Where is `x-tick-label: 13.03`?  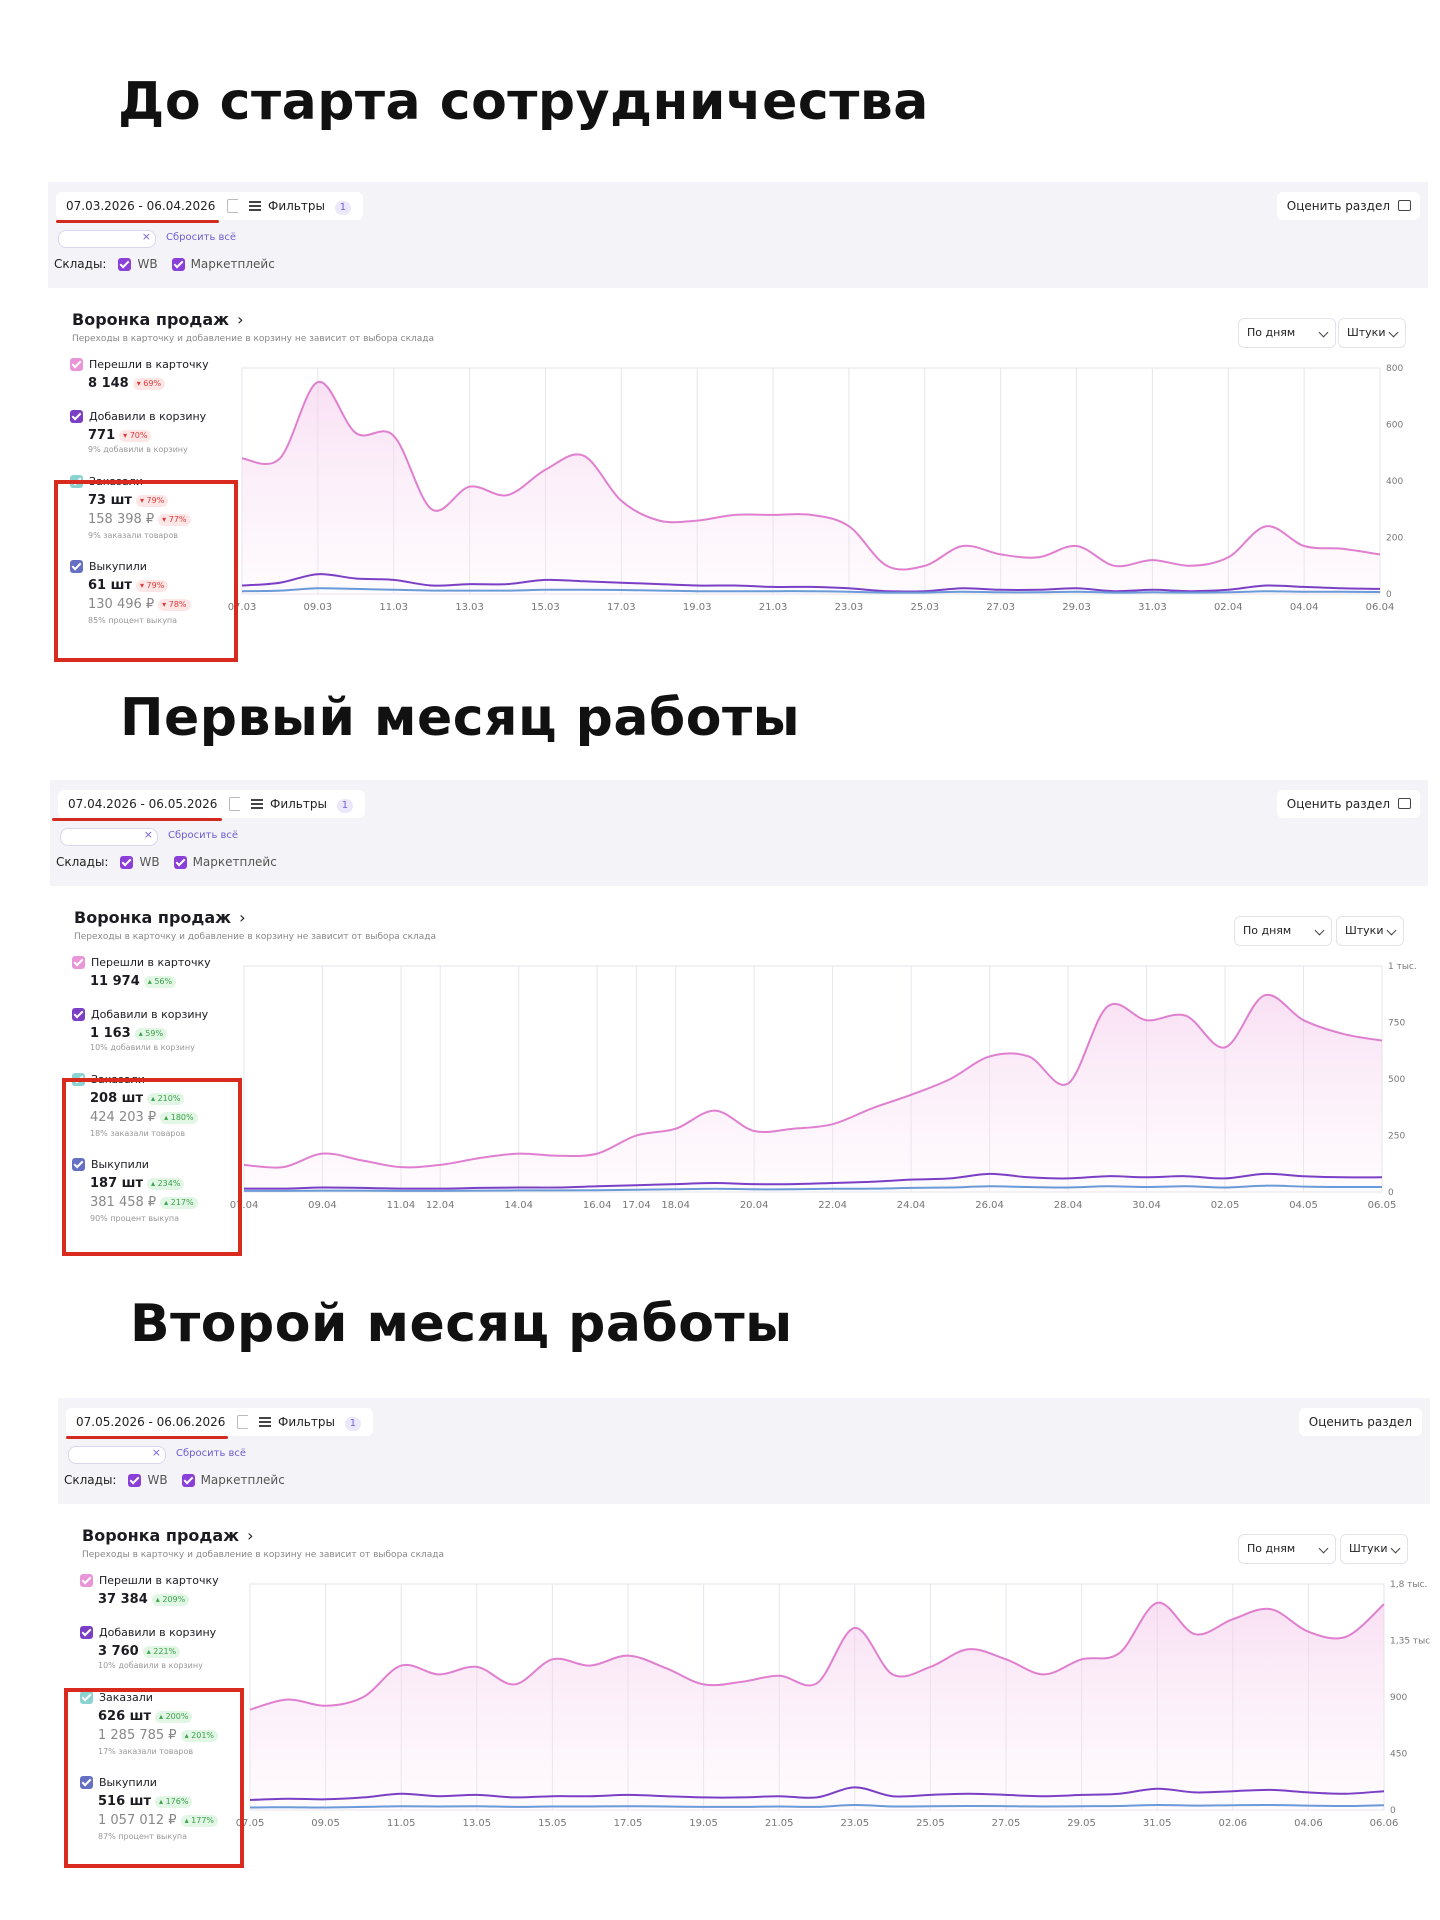 x-tick-label: 13.03 is located at coordinates (469, 607).